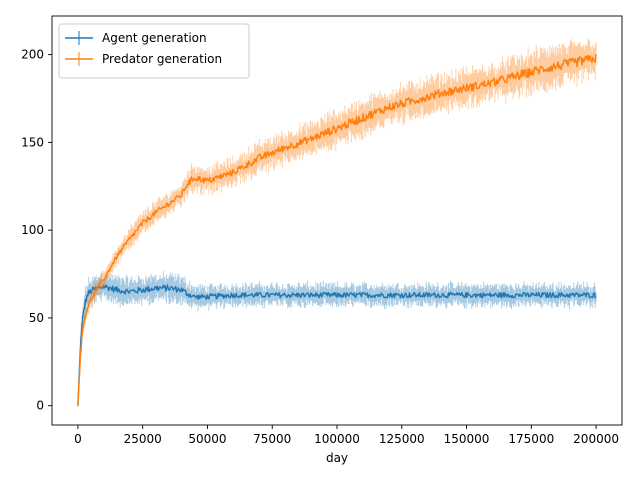  I want to click on y-tick-label: 50, so click(36, 318).